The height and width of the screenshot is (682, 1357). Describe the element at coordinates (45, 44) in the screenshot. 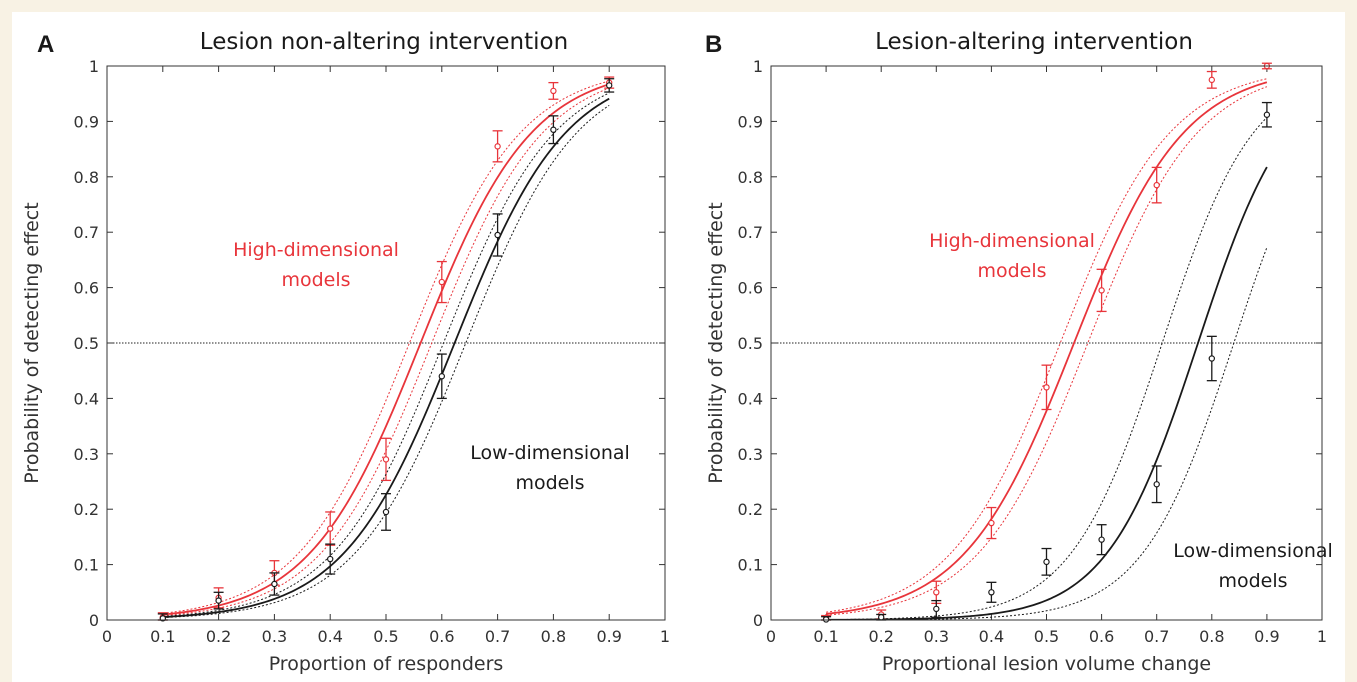

I see `panel-letter: A` at that location.